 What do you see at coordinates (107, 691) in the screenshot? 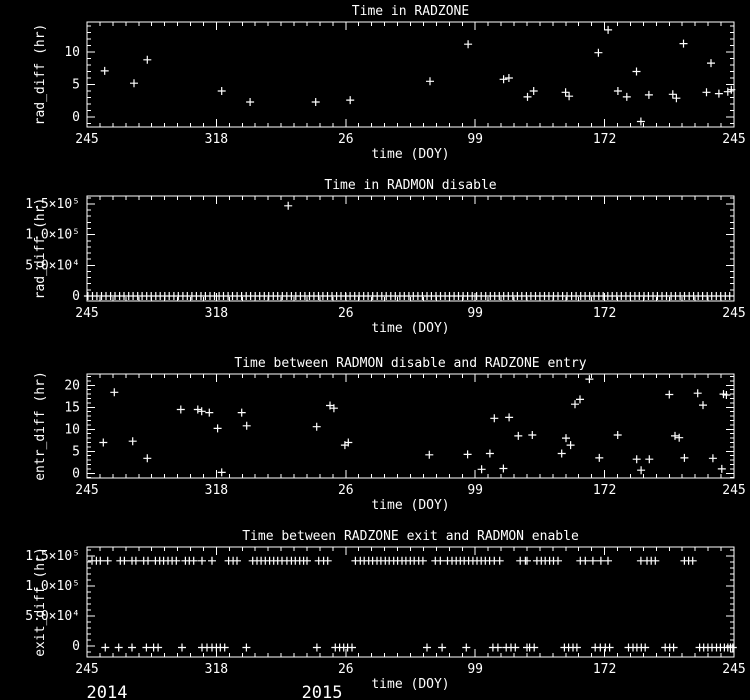
I see `year-label: 2014` at bounding box center [107, 691].